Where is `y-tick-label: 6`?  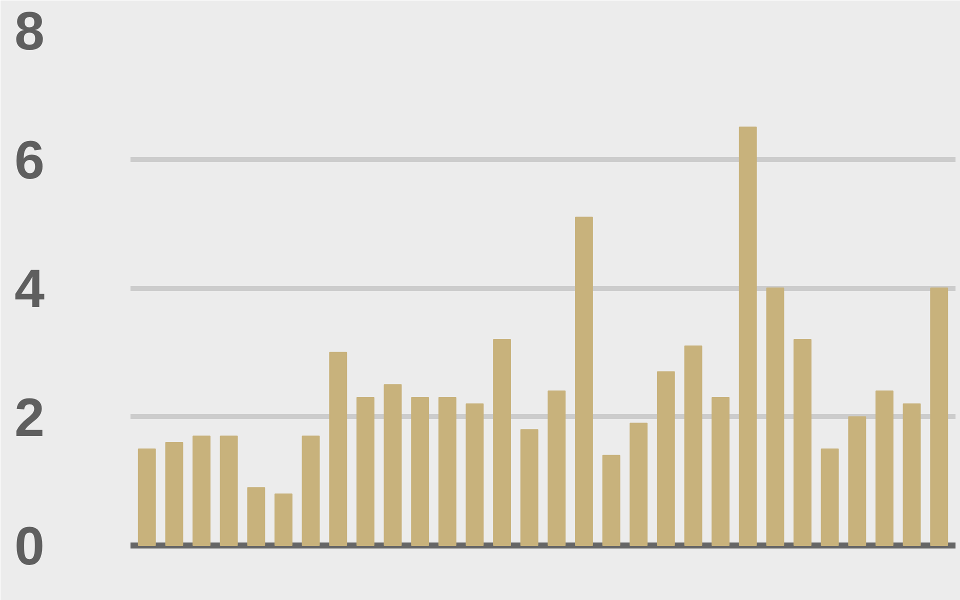
y-tick-label: 6 is located at coordinates (29, 160).